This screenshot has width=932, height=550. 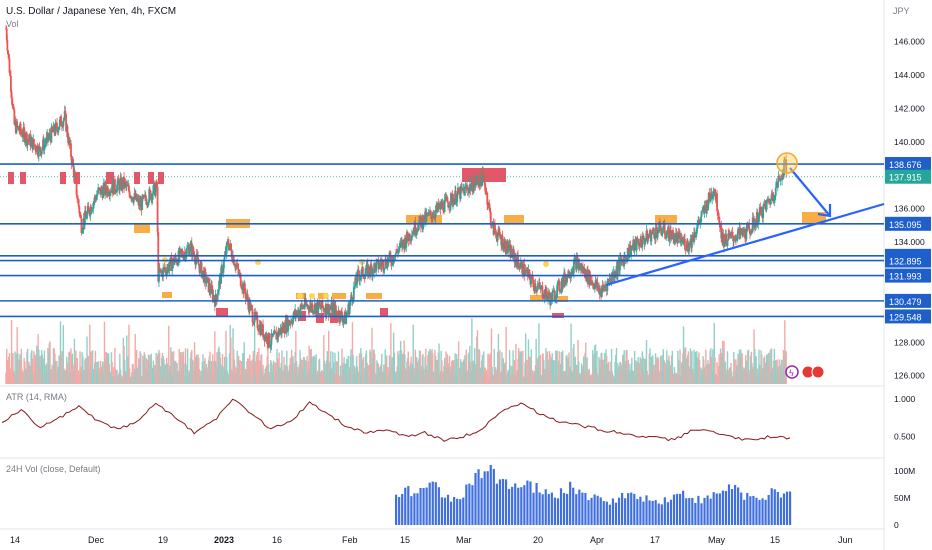 What do you see at coordinates (514, 219) in the screenshot?
I see `orange-zone` at bounding box center [514, 219].